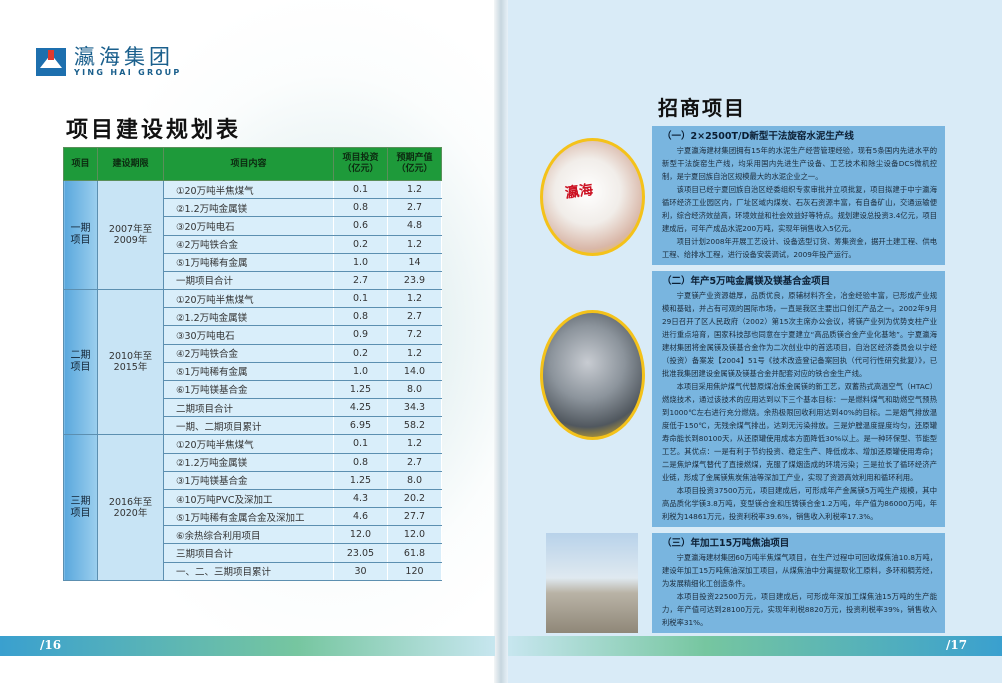 Image resolution: width=1002 pixels, height=683 pixels. What do you see at coordinates (248, 164) in the screenshot?
I see `table-header-cell: 项目内容` at bounding box center [248, 164].